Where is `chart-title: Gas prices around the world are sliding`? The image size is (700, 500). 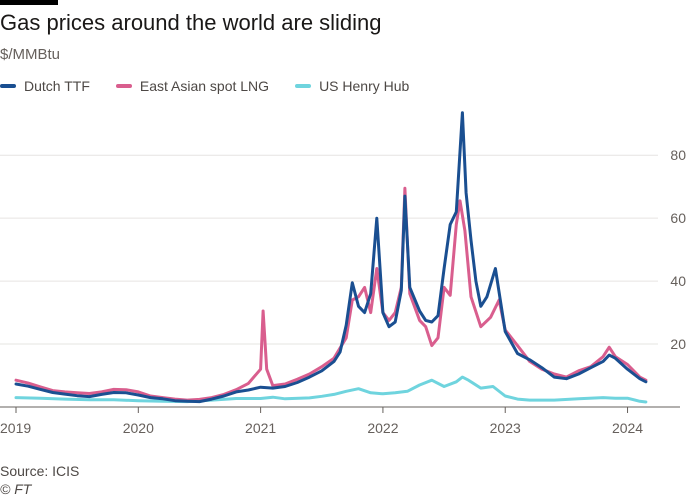 chart-title: Gas prices around the world are sliding is located at coordinates (191, 22).